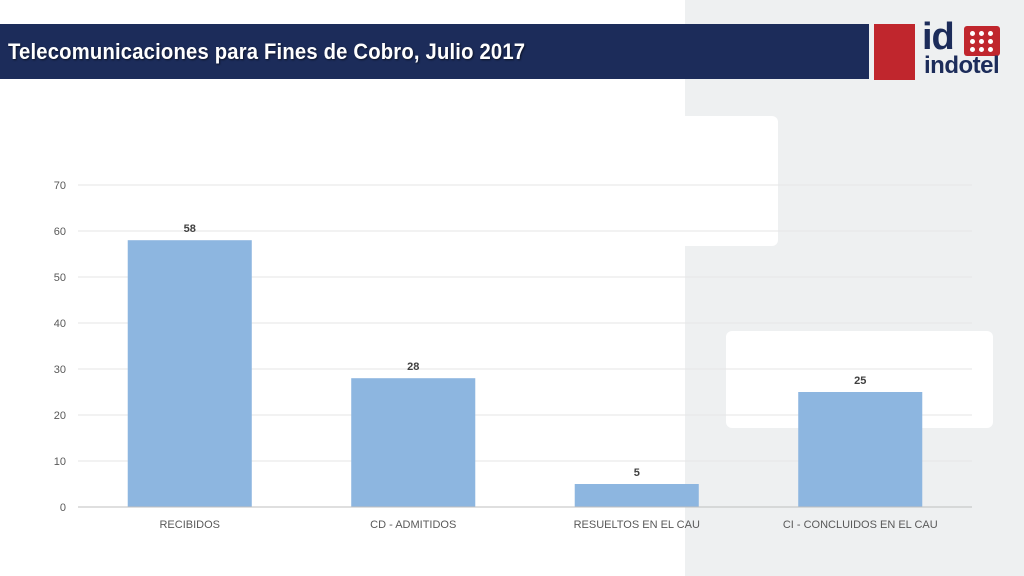  I want to click on logo-name: indotel, so click(962, 65).